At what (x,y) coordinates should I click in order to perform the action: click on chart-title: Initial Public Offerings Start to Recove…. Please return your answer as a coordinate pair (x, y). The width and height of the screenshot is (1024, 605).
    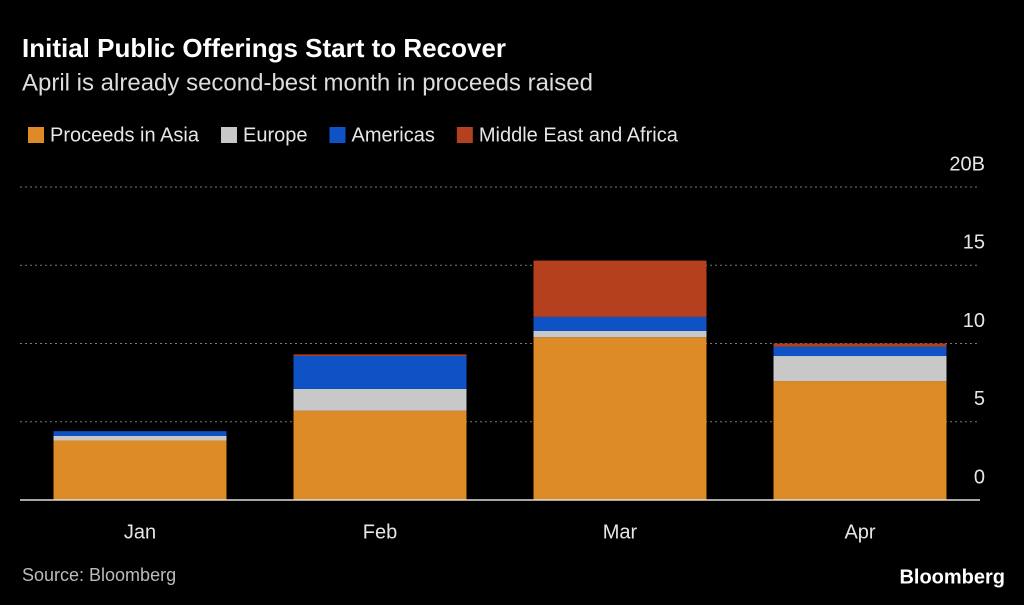
    Looking at the image, I should click on (264, 48).